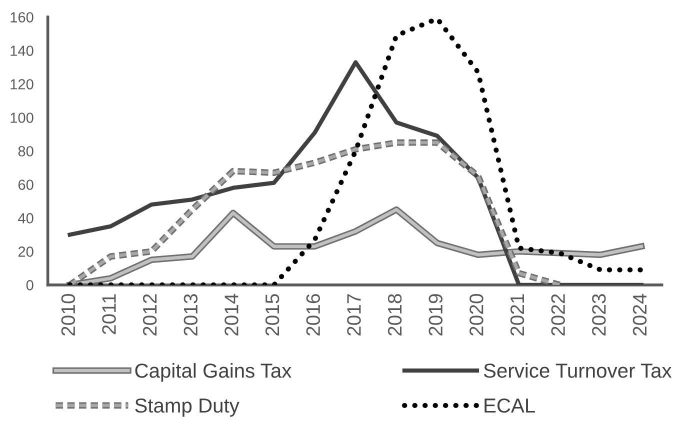 This screenshot has height=437, width=683. Describe the element at coordinates (191, 315) in the screenshot. I see `x-tick-label: 2013` at that location.